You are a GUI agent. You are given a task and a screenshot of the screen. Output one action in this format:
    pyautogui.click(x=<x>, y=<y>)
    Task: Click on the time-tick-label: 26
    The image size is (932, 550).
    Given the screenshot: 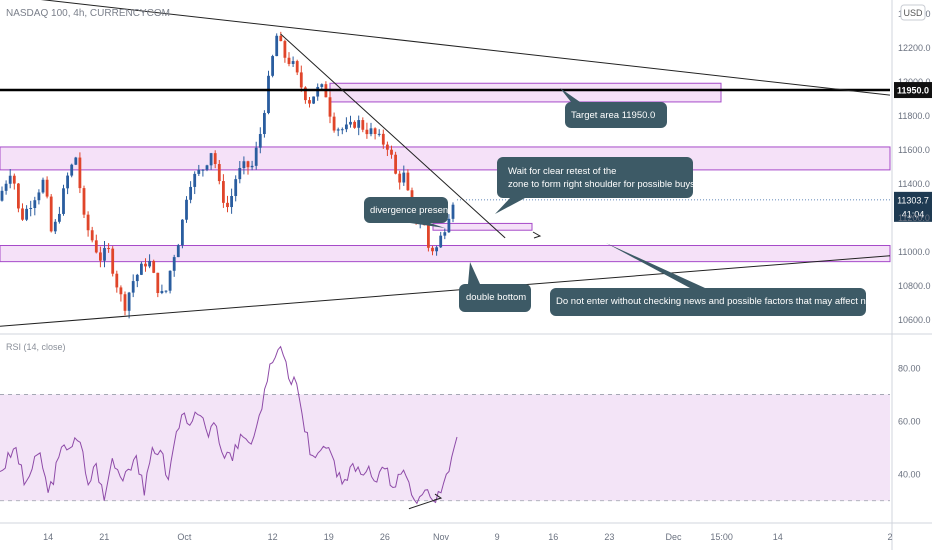 What is the action you would take?
    pyautogui.click(x=385, y=537)
    